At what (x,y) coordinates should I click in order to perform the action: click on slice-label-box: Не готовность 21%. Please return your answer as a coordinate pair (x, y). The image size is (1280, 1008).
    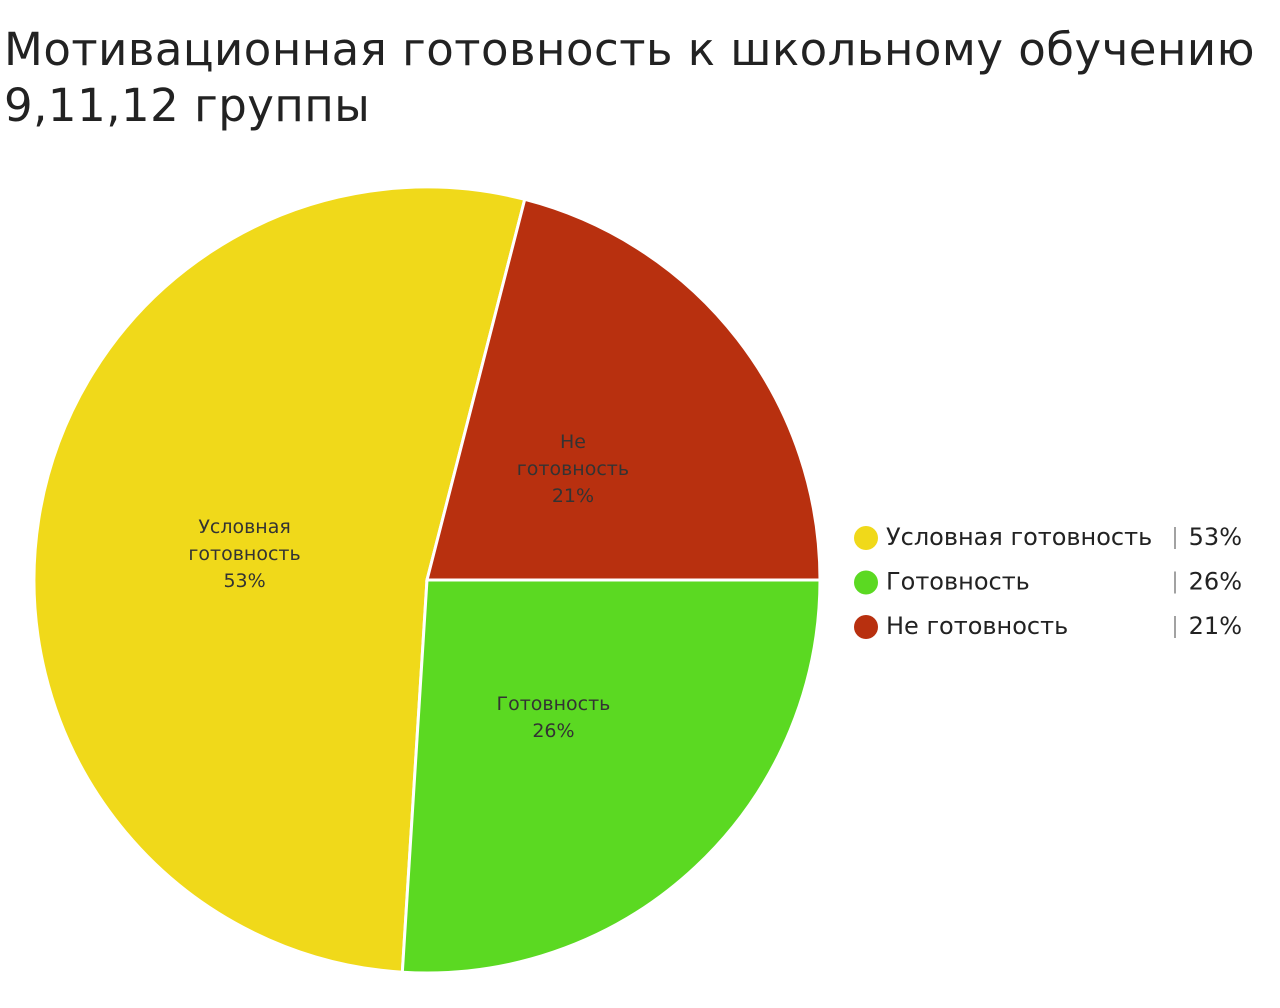
    Looking at the image, I should click on (573, 470).